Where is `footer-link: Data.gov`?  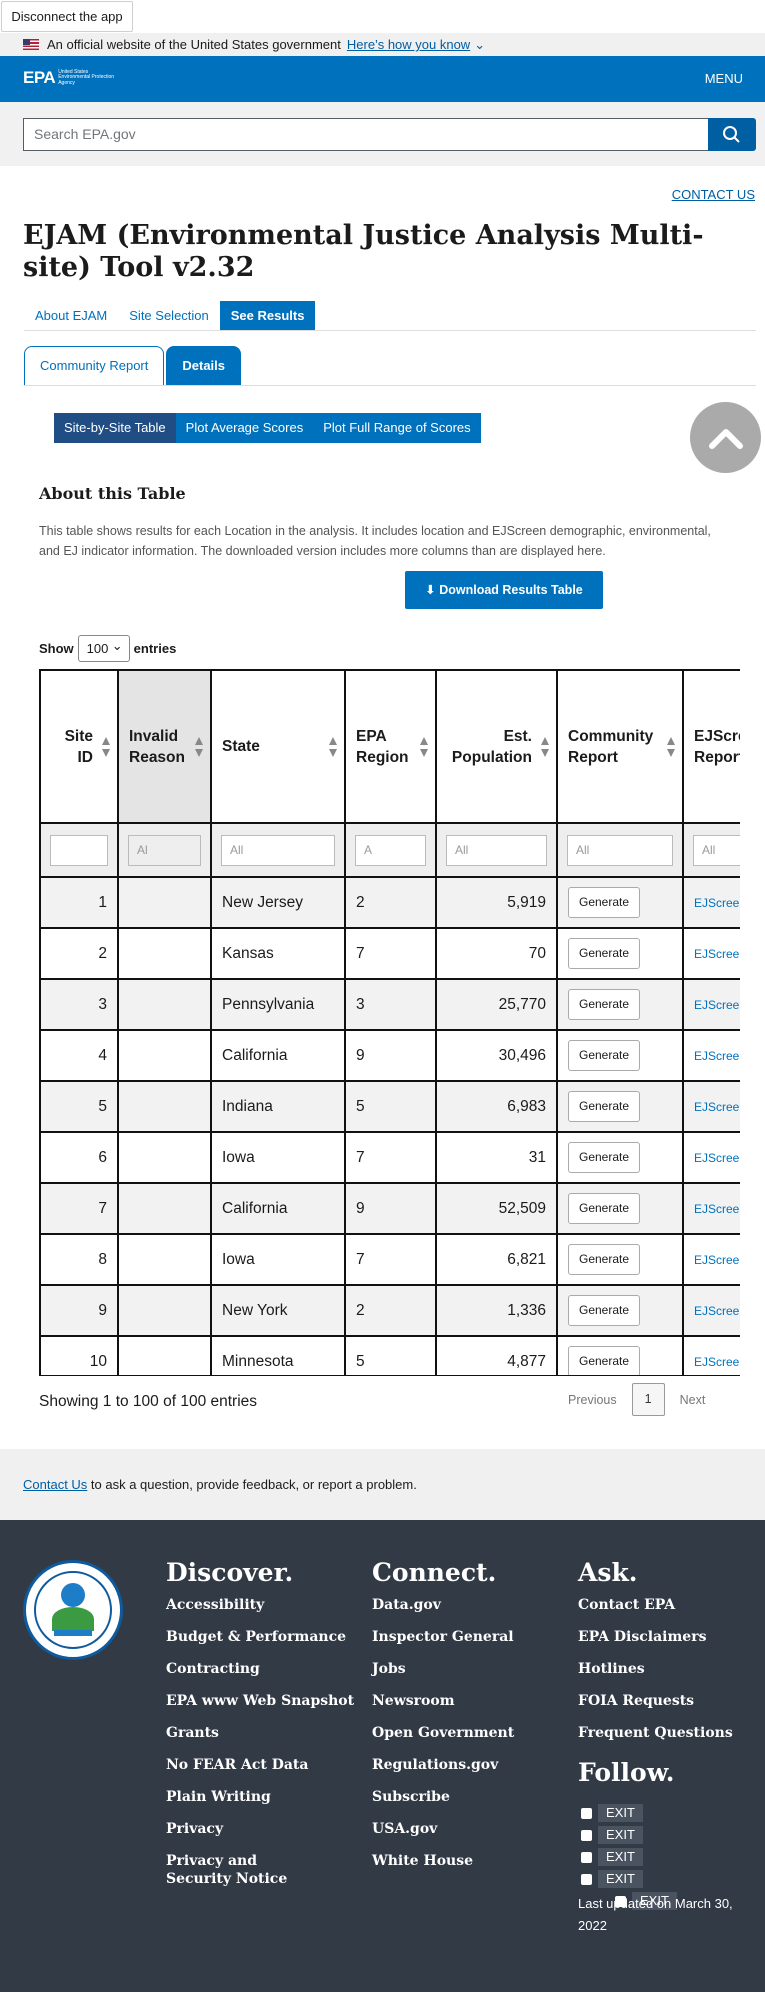 footer-link: Data.gov is located at coordinates (406, 1605).